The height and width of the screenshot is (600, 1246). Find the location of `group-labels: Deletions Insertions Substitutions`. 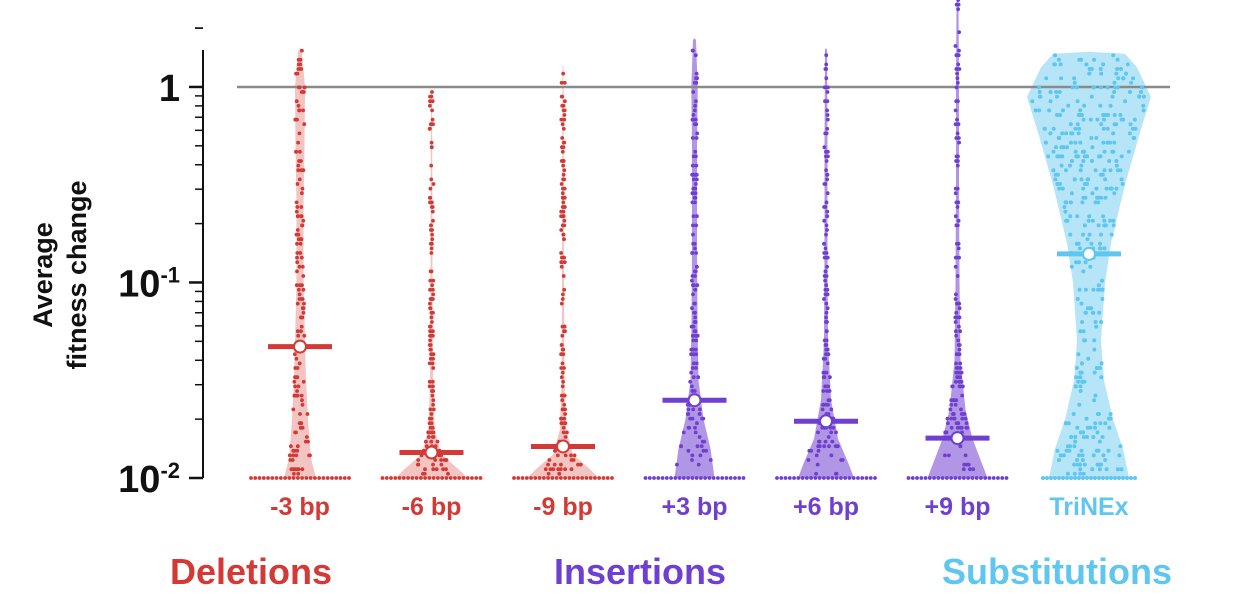

group-labels: Deletions Insertions Substitutions is located at coordinates (671, 571).